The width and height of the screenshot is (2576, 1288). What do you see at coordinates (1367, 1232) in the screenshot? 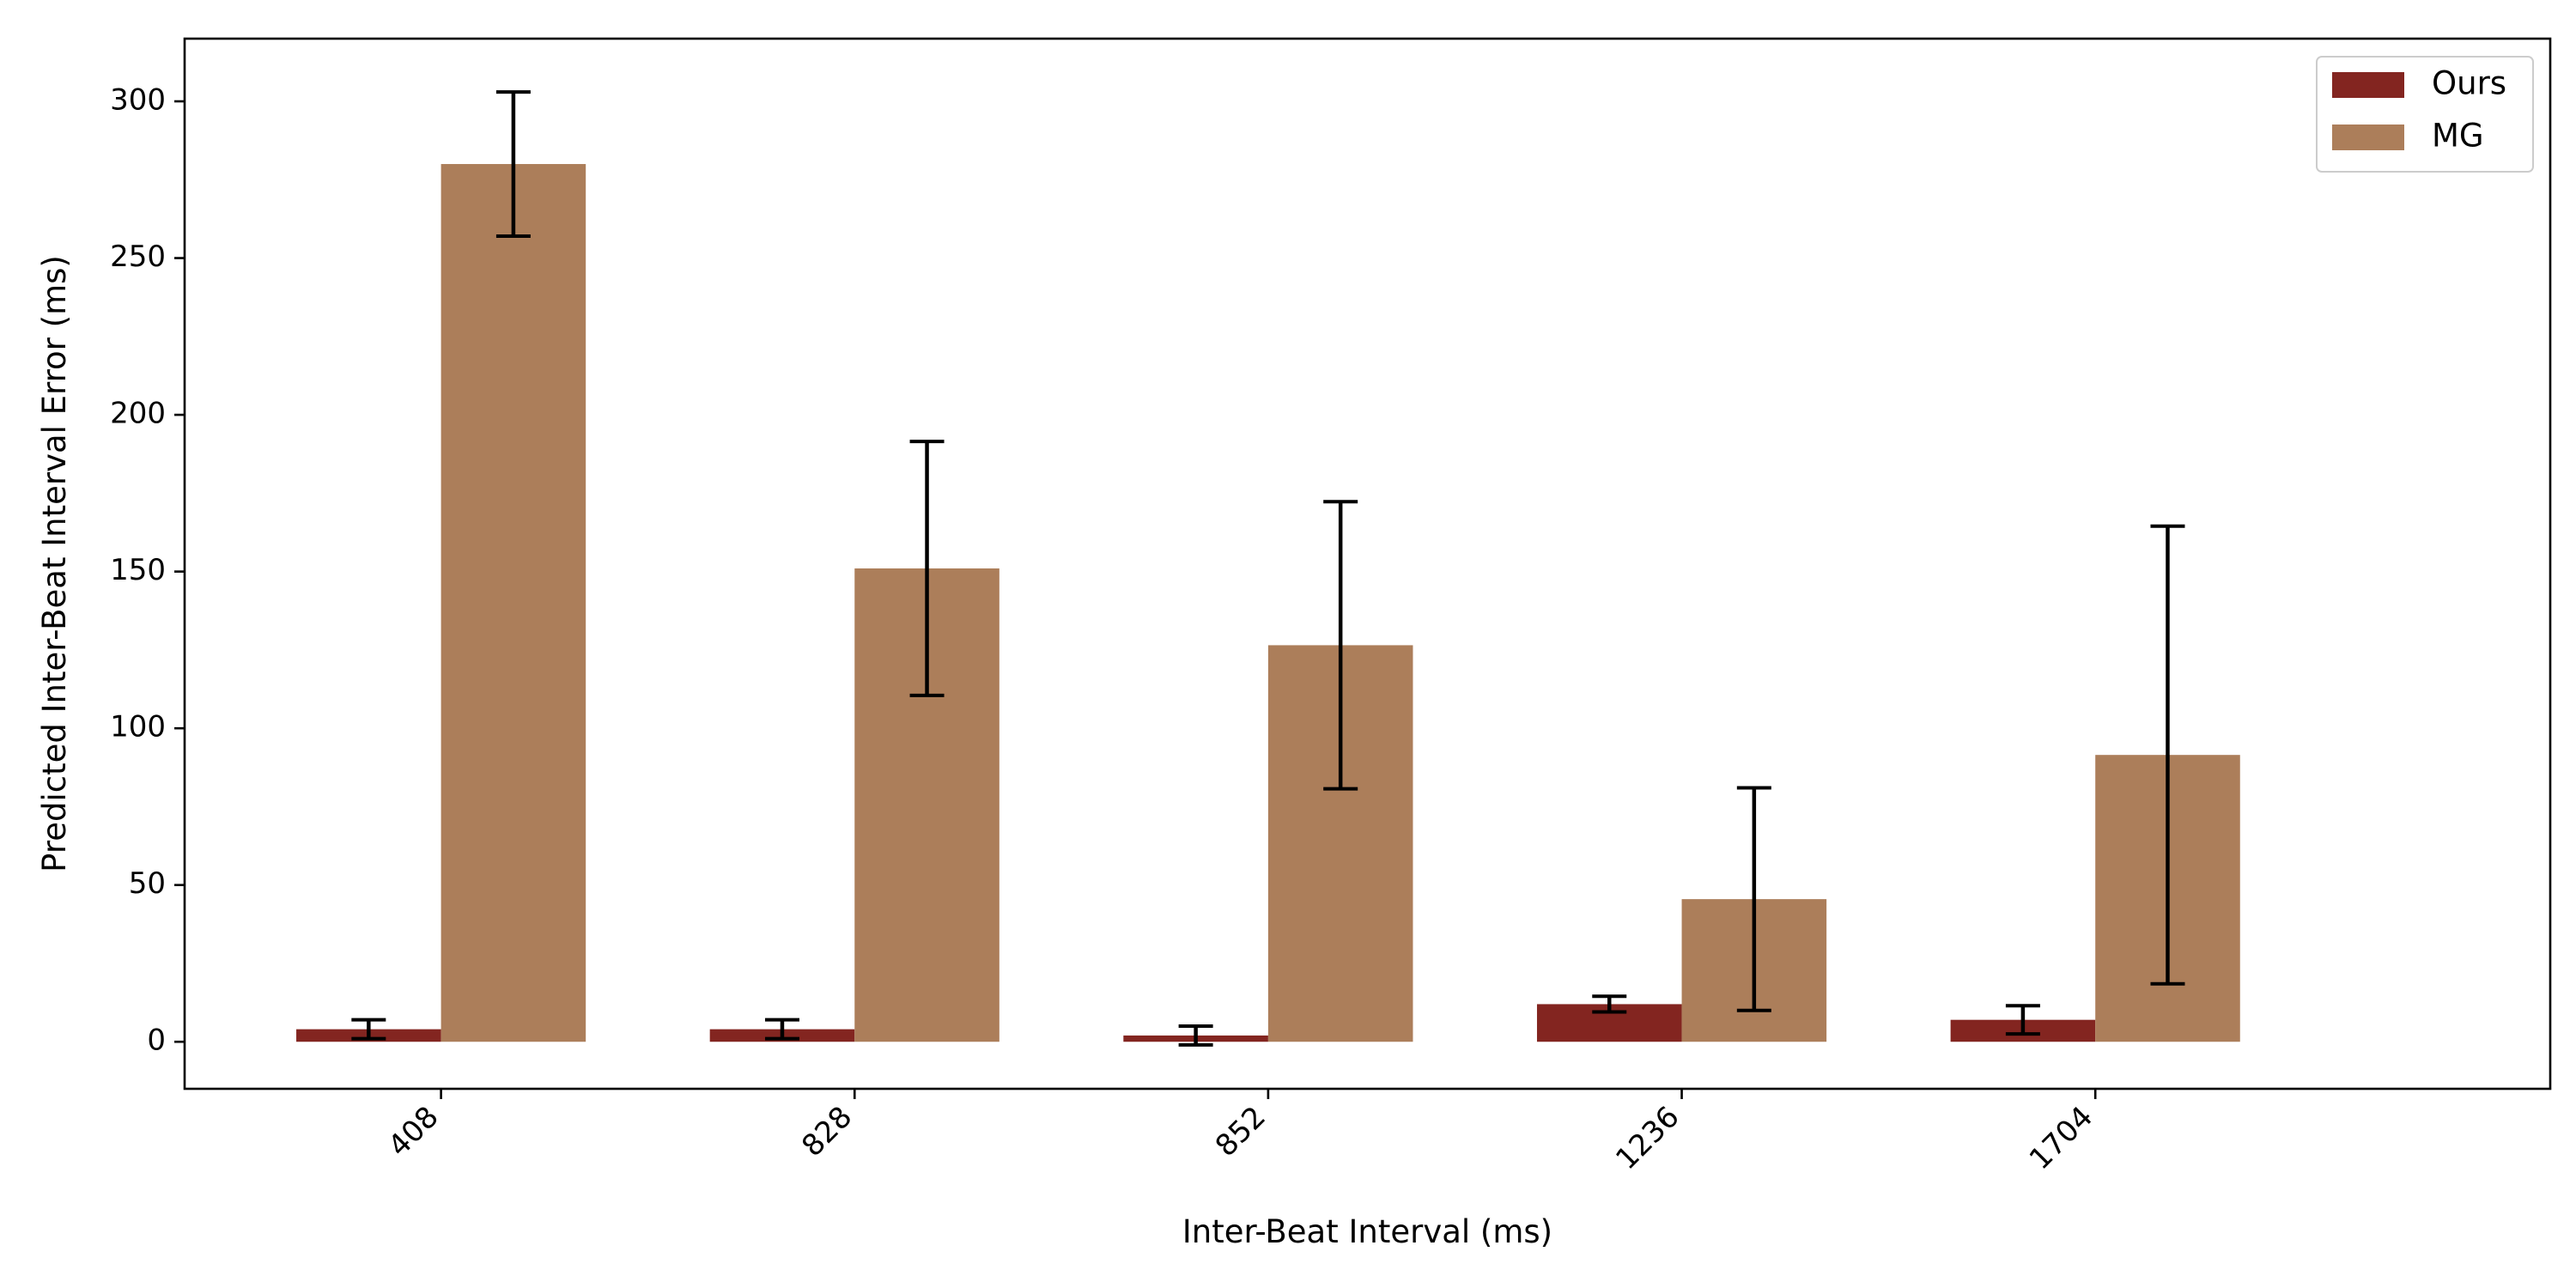
I see `x-axis-title: Inter-Beat Interval (ms)` at bounding box center [1367, 1232].